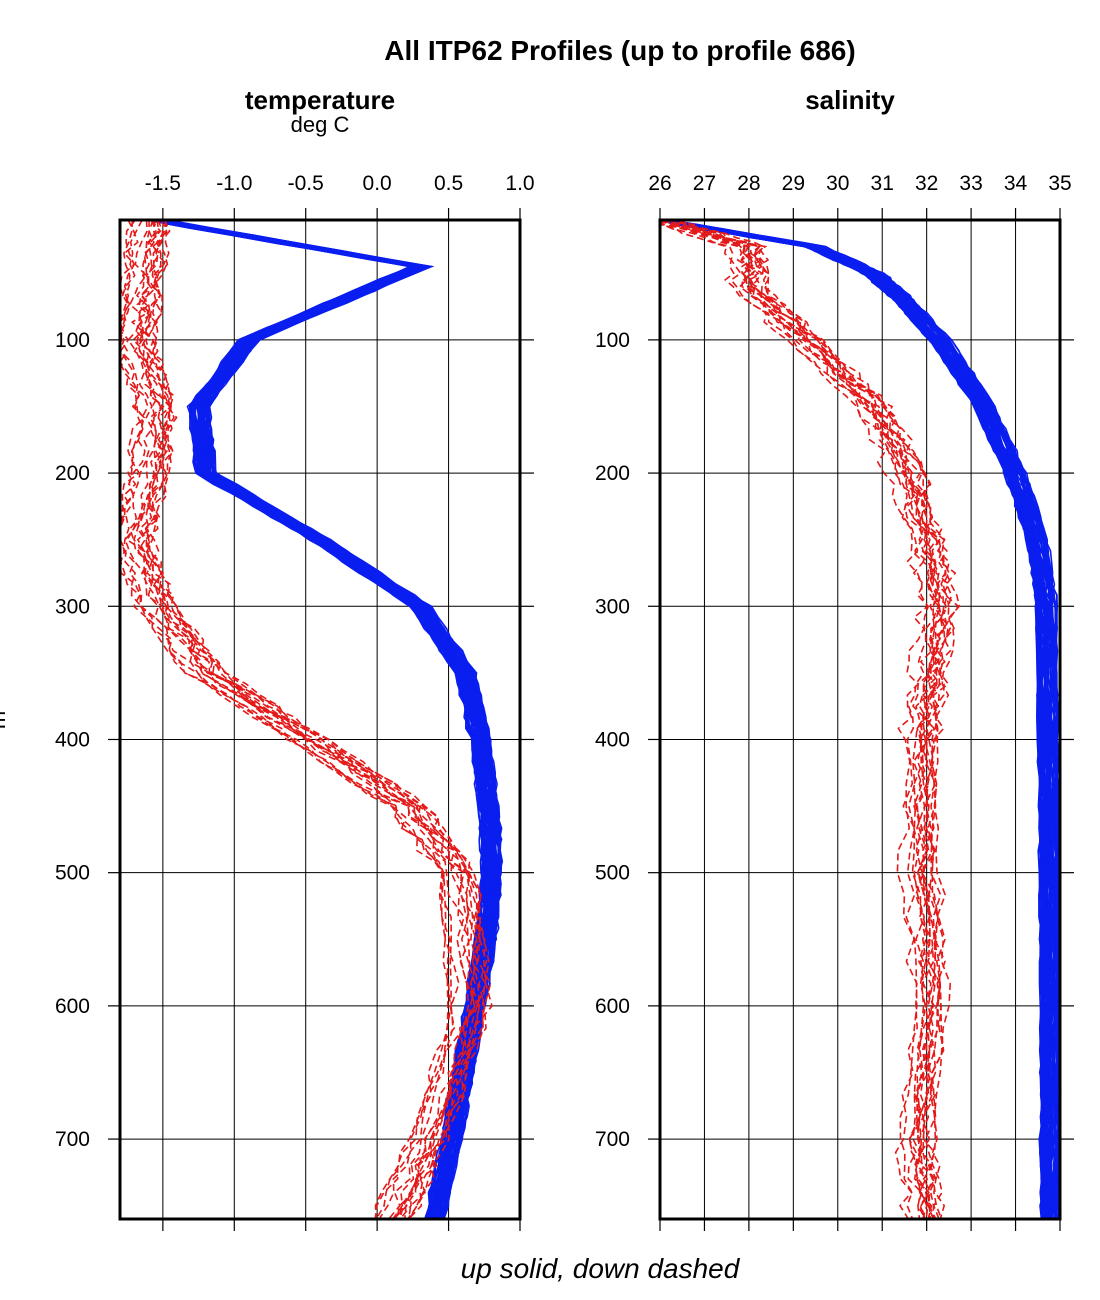 This screenshot has width=1100, height=1300. I want to click on x-tick-label: 35, so click(1059, 183).